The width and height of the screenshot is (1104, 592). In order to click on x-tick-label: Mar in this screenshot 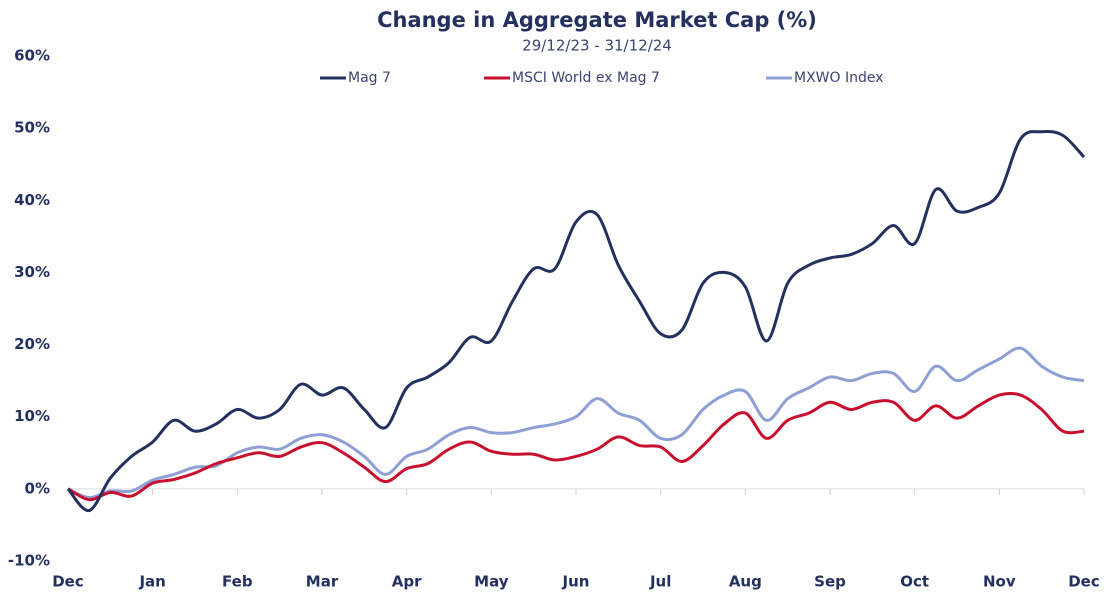, I will do `click(322, 582)`.